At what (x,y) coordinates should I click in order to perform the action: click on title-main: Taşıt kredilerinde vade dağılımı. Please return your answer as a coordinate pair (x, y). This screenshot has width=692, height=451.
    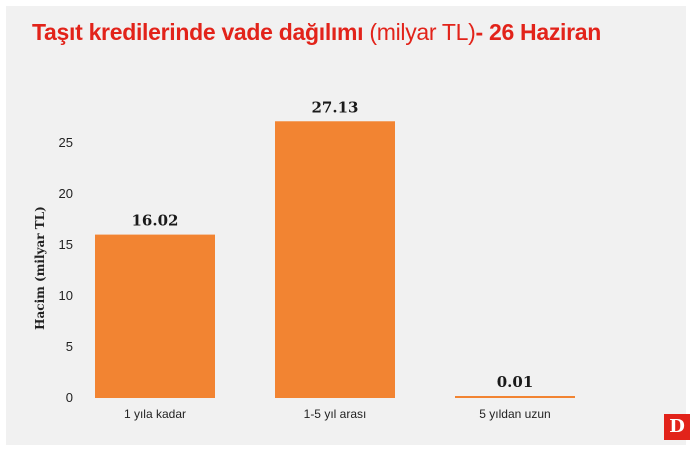
    Looking at the image, I should click on (198, 32).